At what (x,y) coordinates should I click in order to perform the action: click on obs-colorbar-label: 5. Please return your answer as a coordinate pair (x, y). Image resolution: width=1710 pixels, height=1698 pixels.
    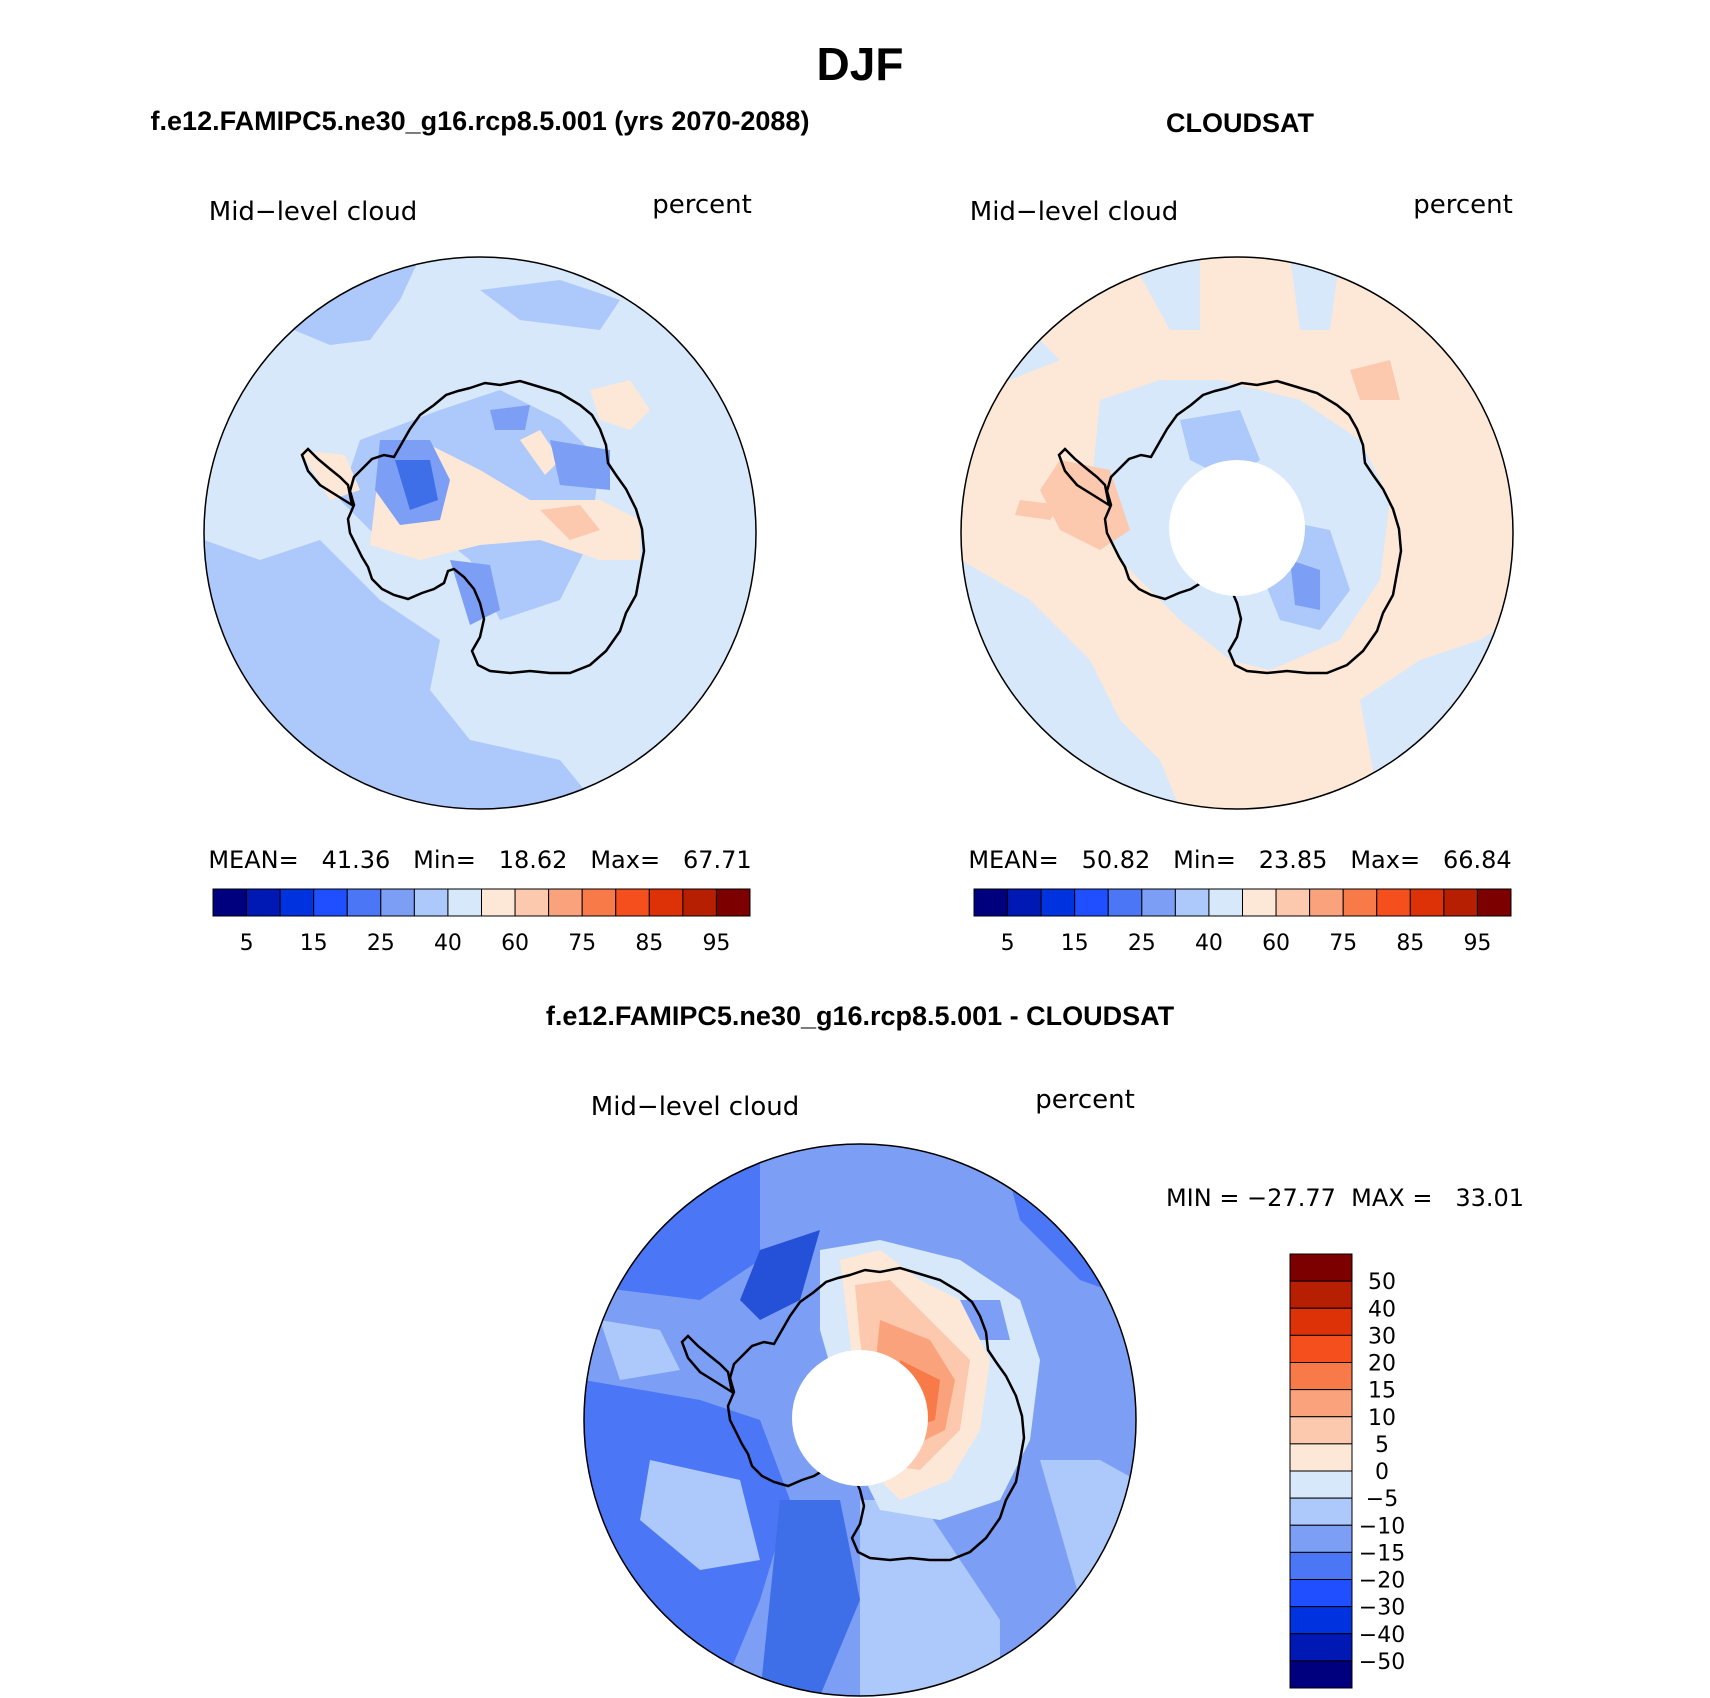
    Looking at the image, I should click on (1008, 943).